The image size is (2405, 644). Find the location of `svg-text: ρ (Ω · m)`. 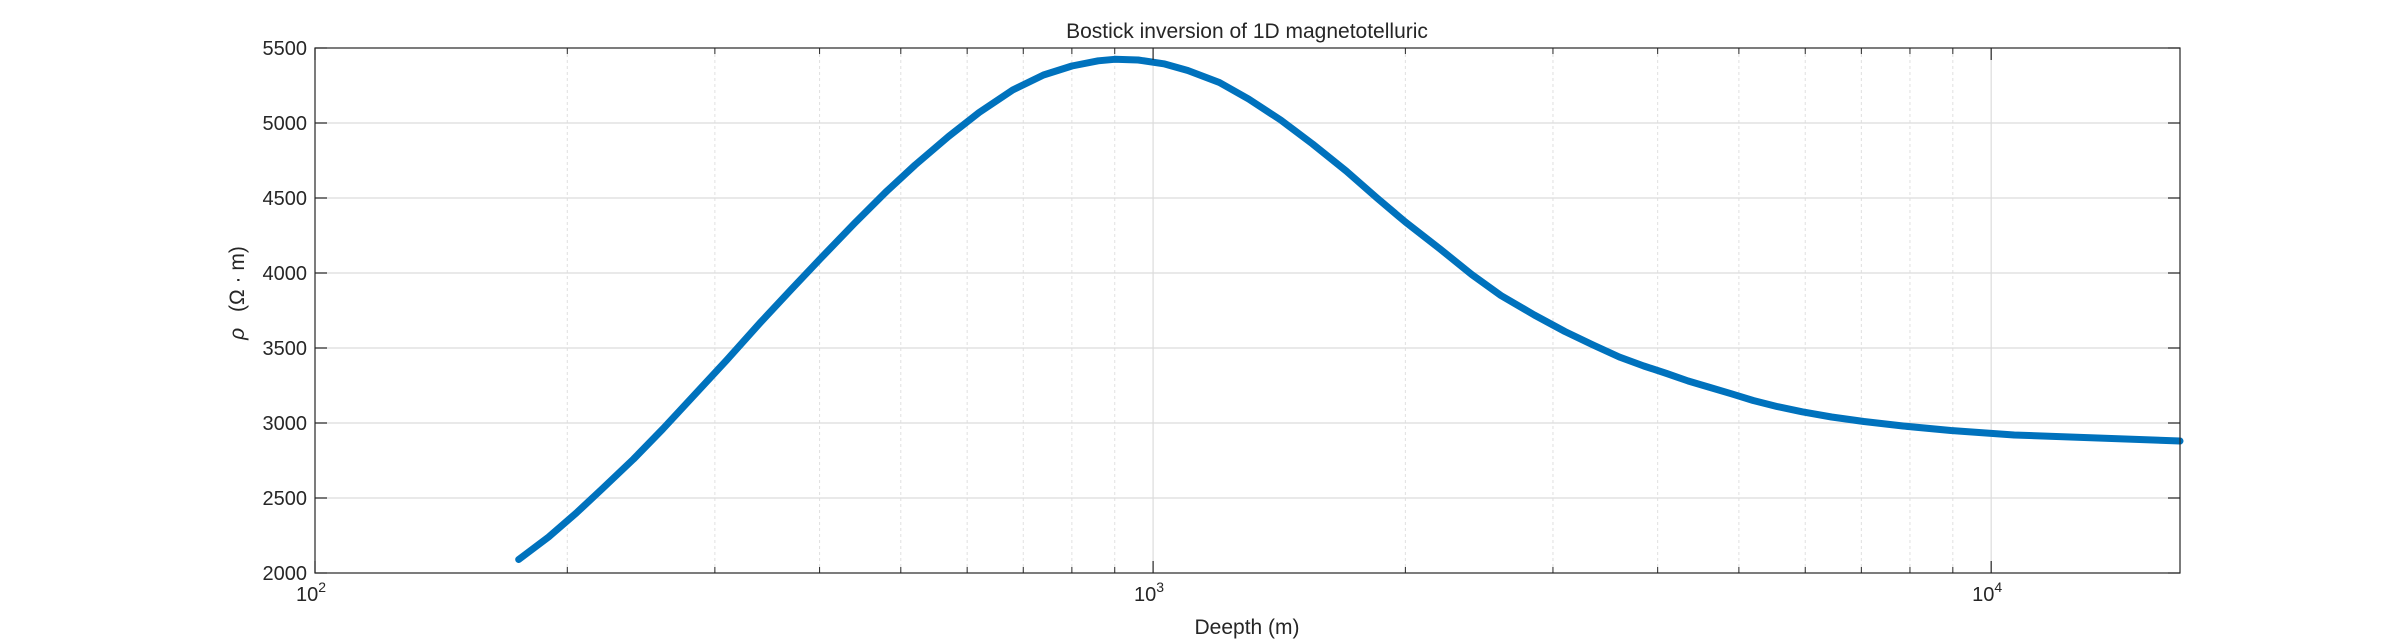

svg-text: ρ (Ω · m) is located at coordinates (237, 293).